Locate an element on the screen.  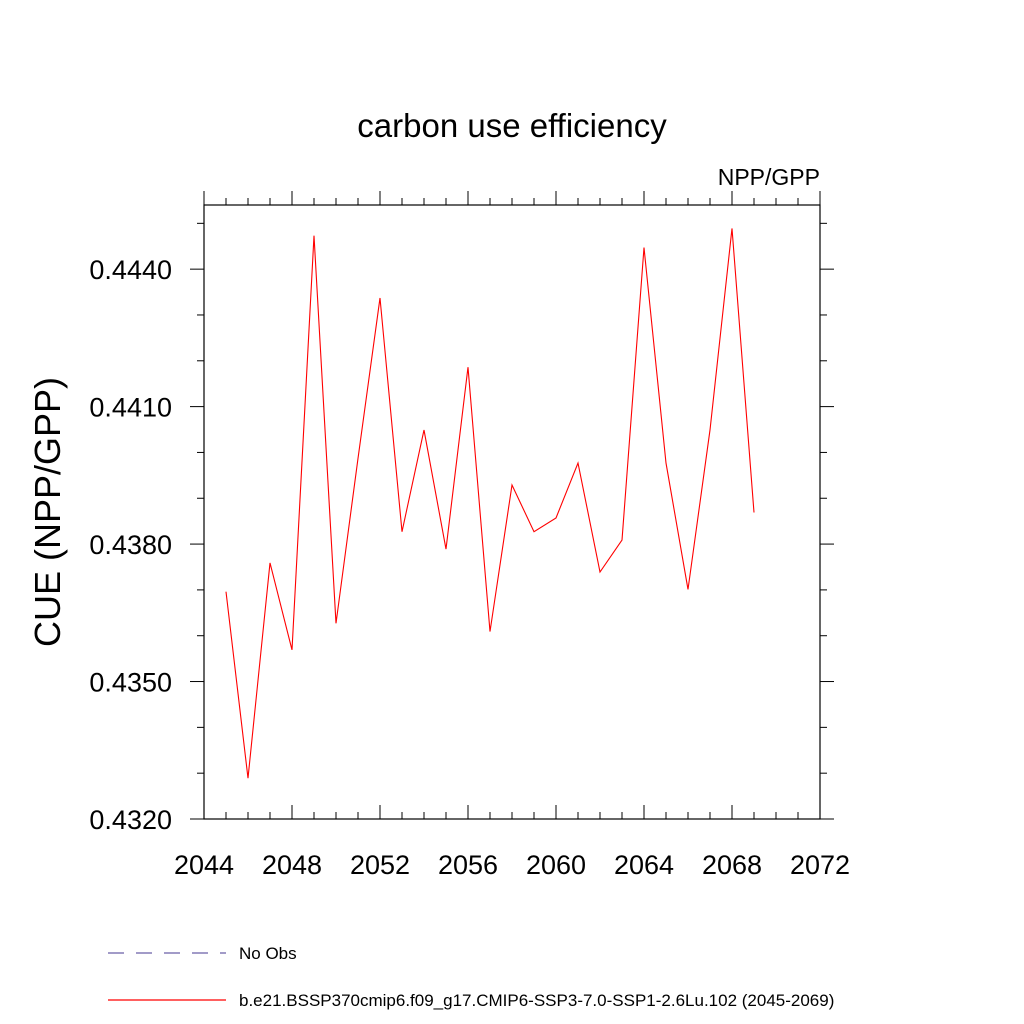
x-tick-label: 2048 is located at coordinates (292, 865).